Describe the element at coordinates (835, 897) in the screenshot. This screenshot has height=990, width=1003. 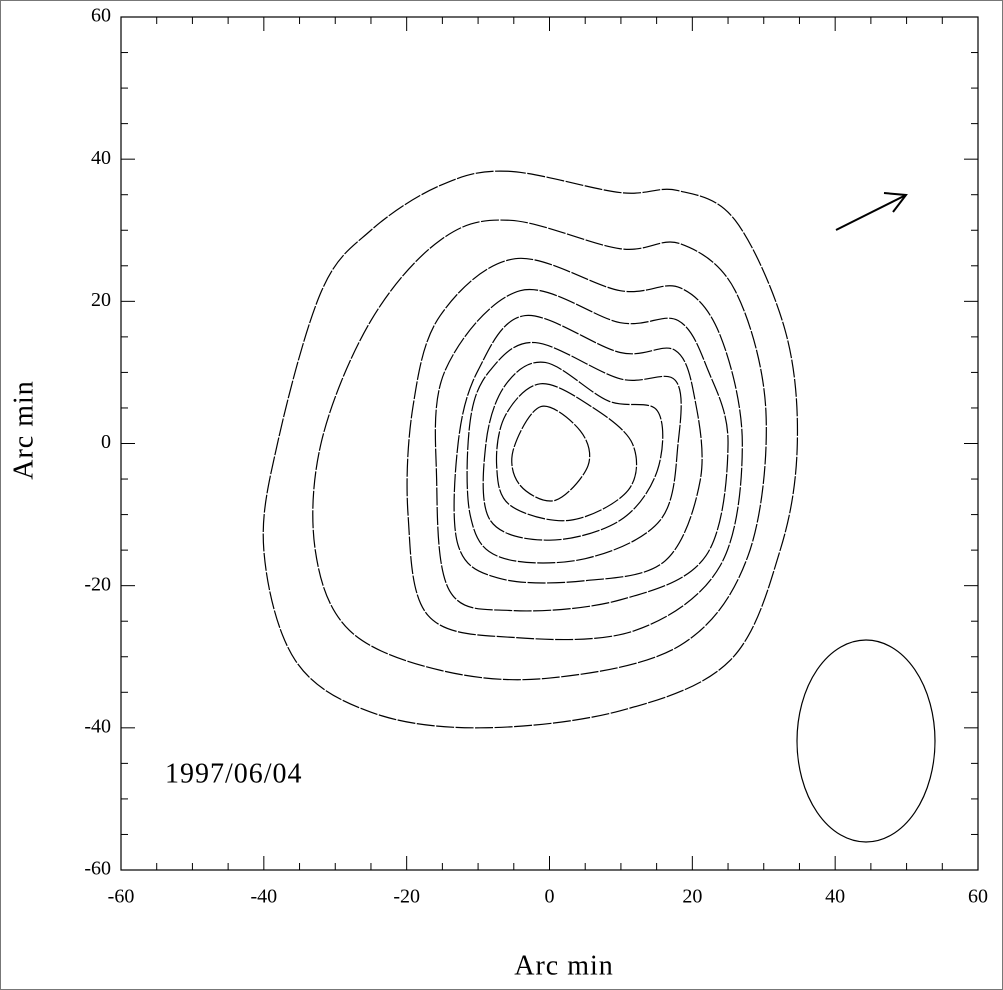
I see `x-tick-label: 40` at that location.